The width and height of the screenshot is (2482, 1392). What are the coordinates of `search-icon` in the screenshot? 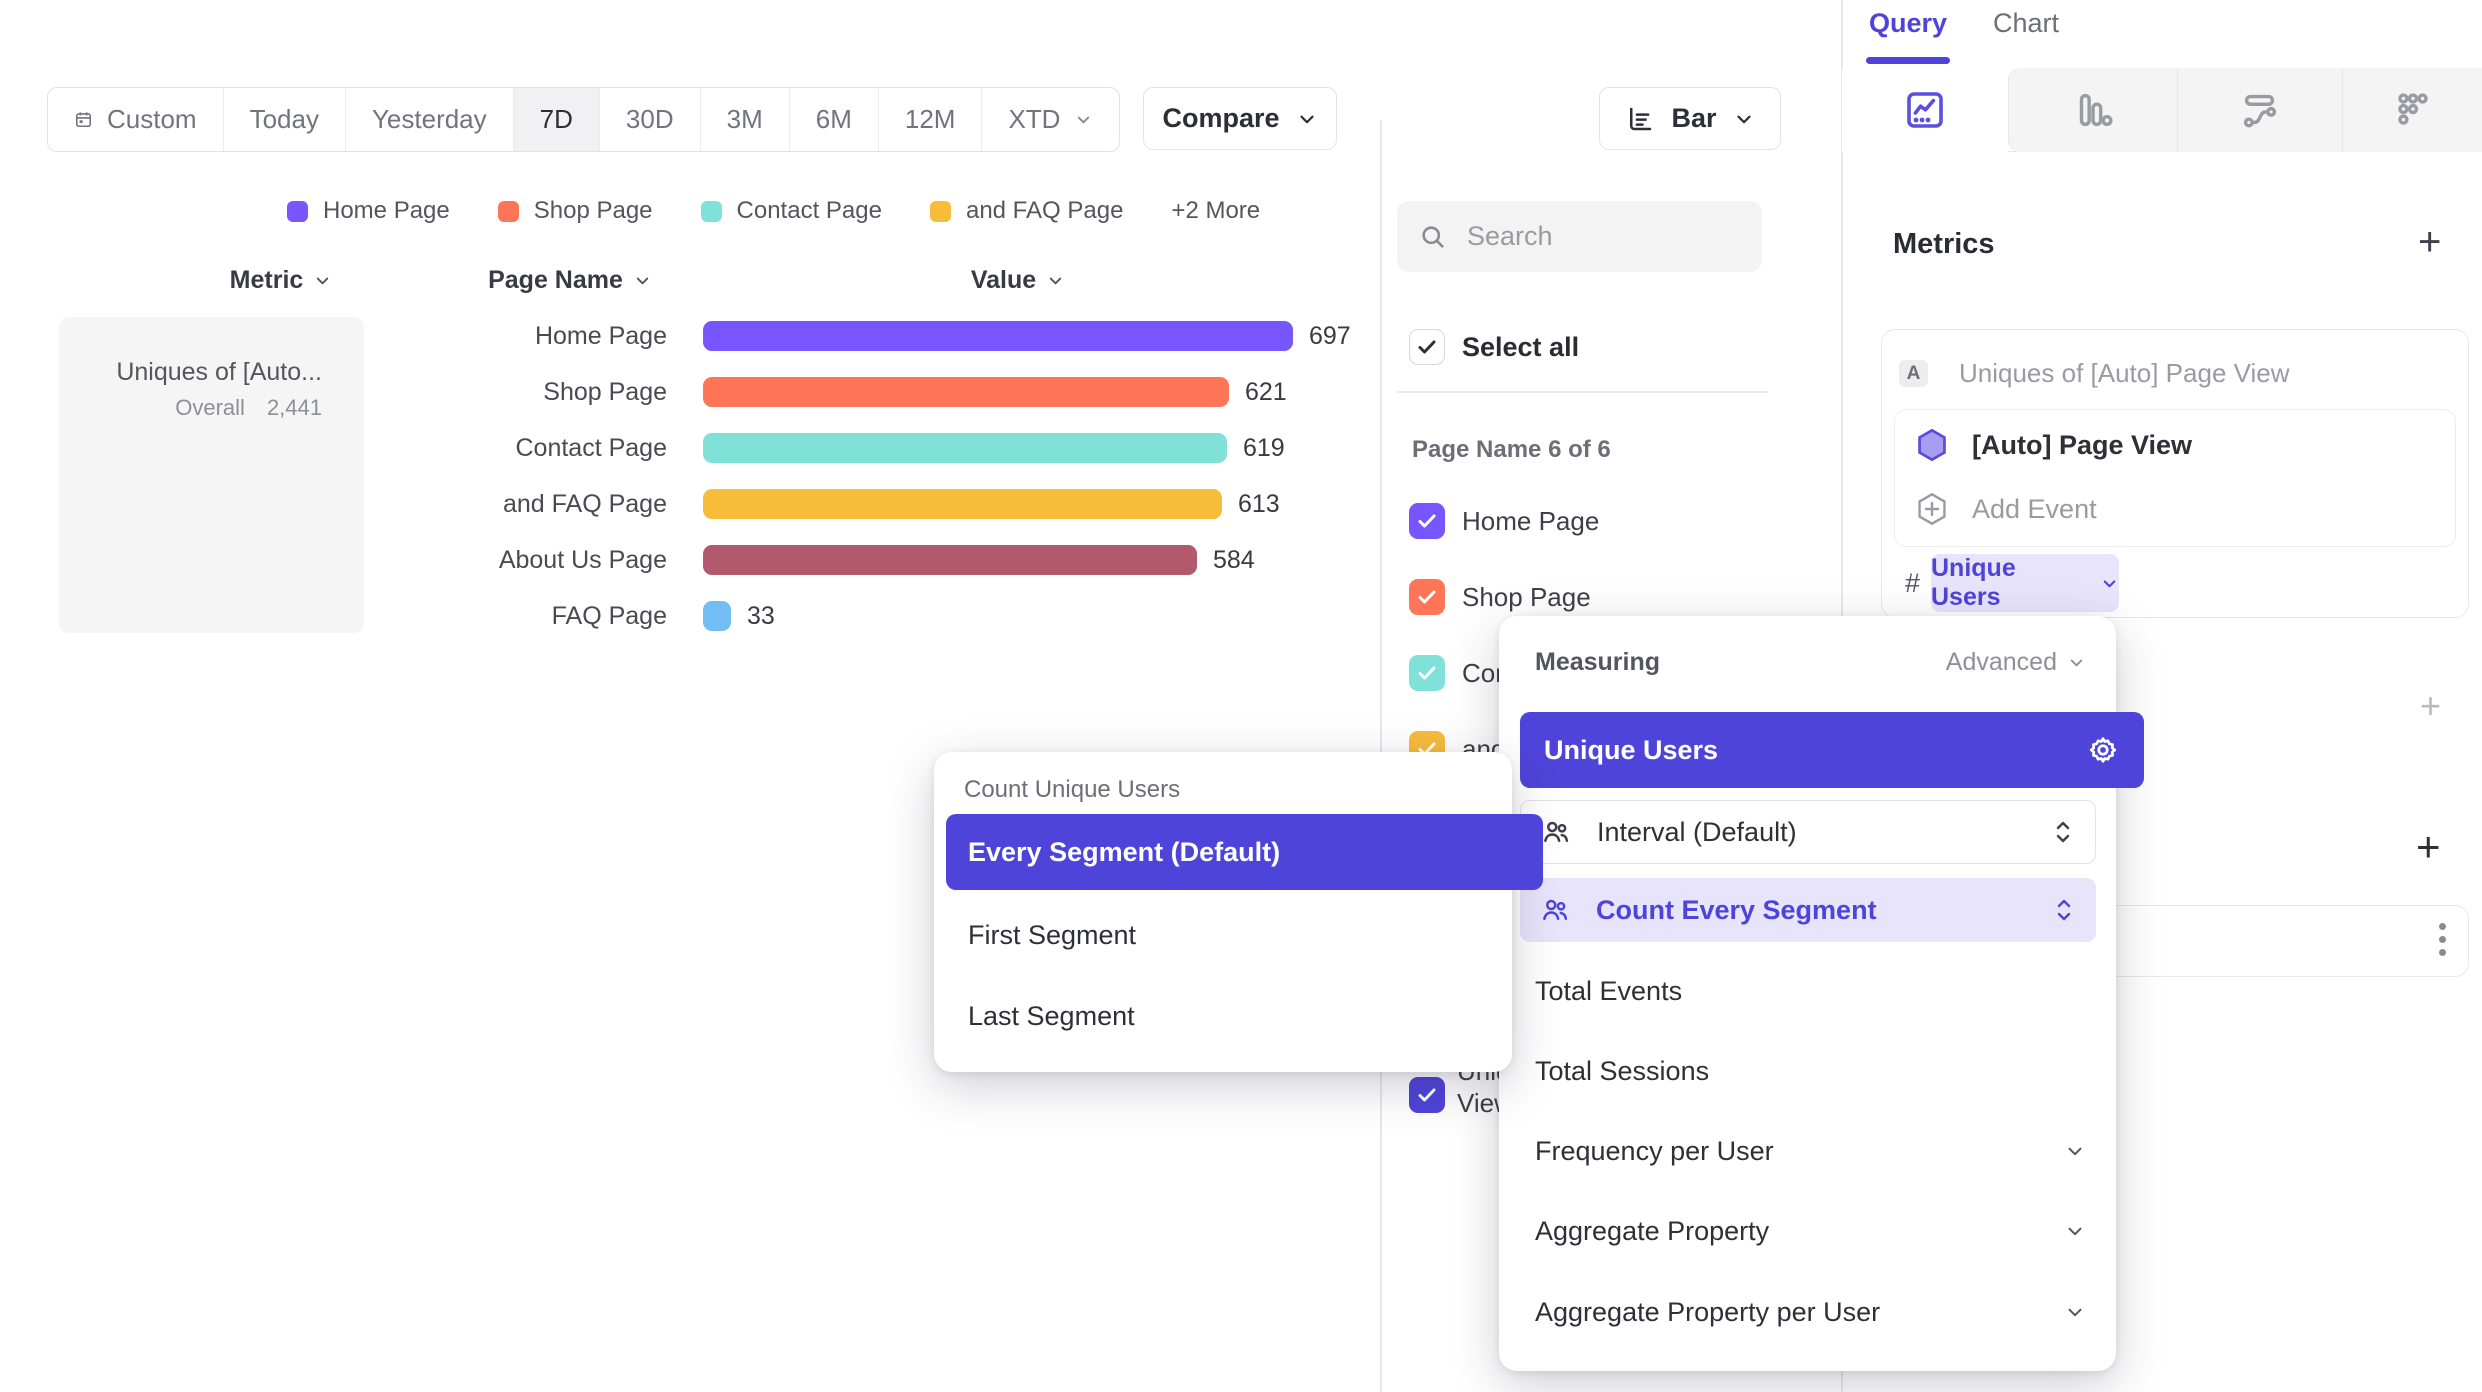 It's located at (1433, 236).